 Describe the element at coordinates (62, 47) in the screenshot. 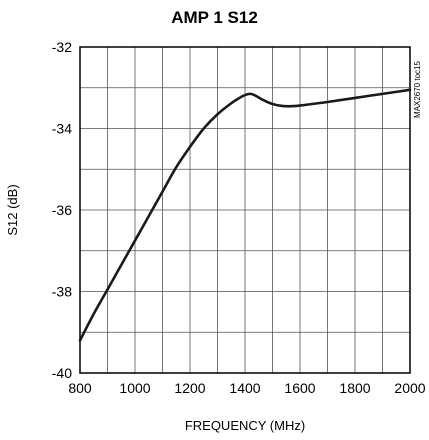

I see `y-tick-label: -32` at that location.